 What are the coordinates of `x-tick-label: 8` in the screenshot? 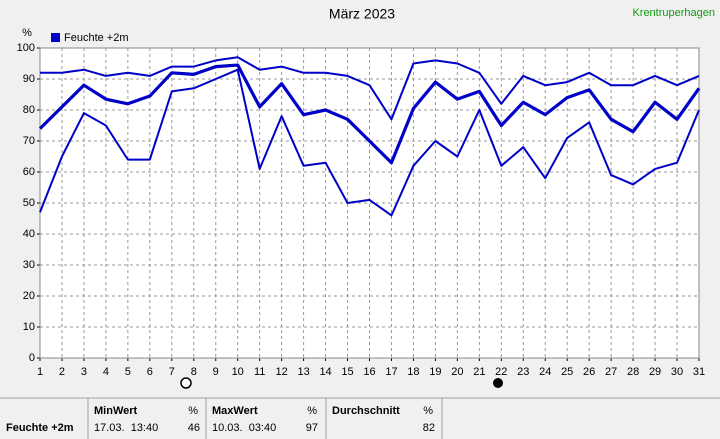 It's located at (194, 372).